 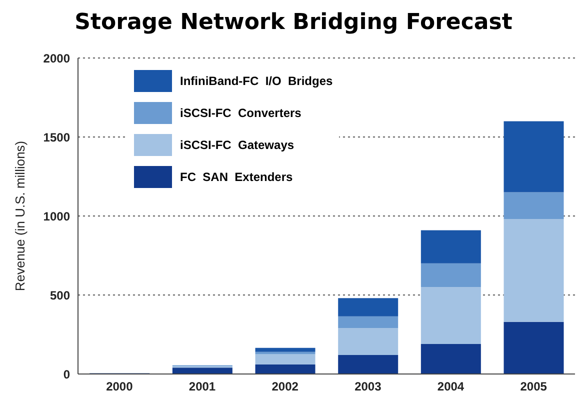 What do you see at coordinates (56, 58) in the screenshot?
I see `y-tick-label: 2000` at bounding box center [56, 58].